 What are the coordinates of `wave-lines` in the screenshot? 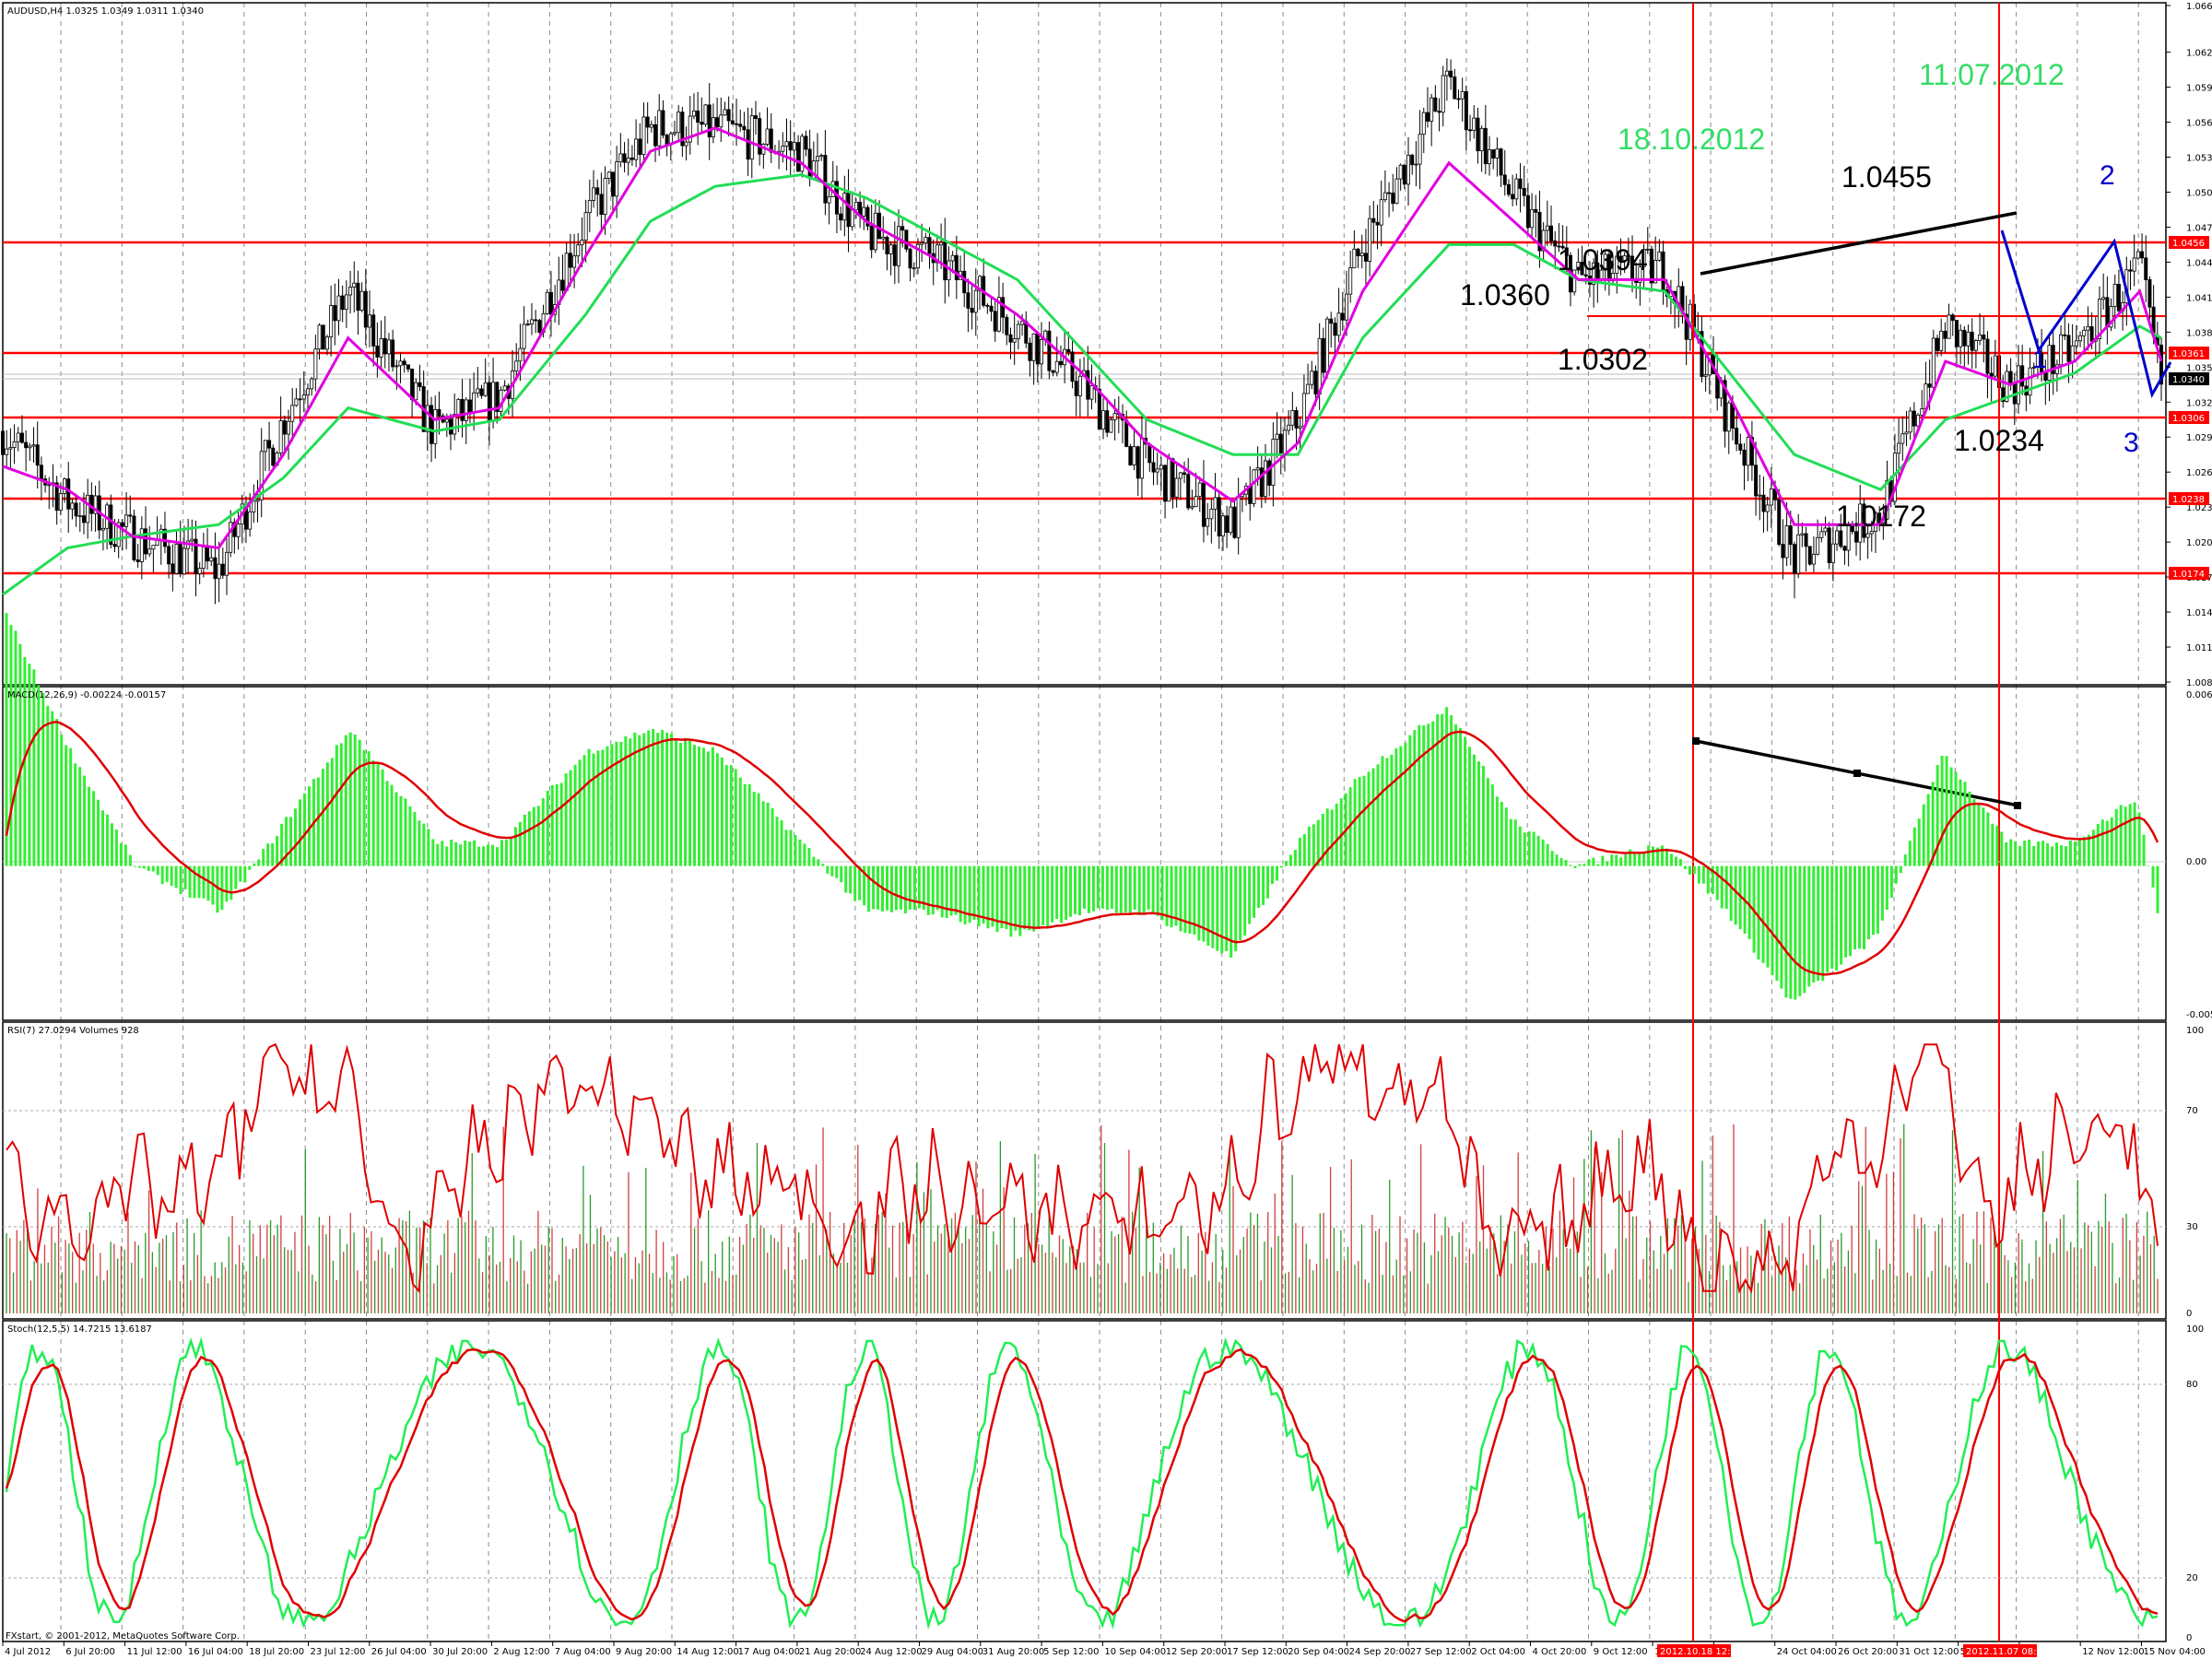 It's located at (2086, 313).